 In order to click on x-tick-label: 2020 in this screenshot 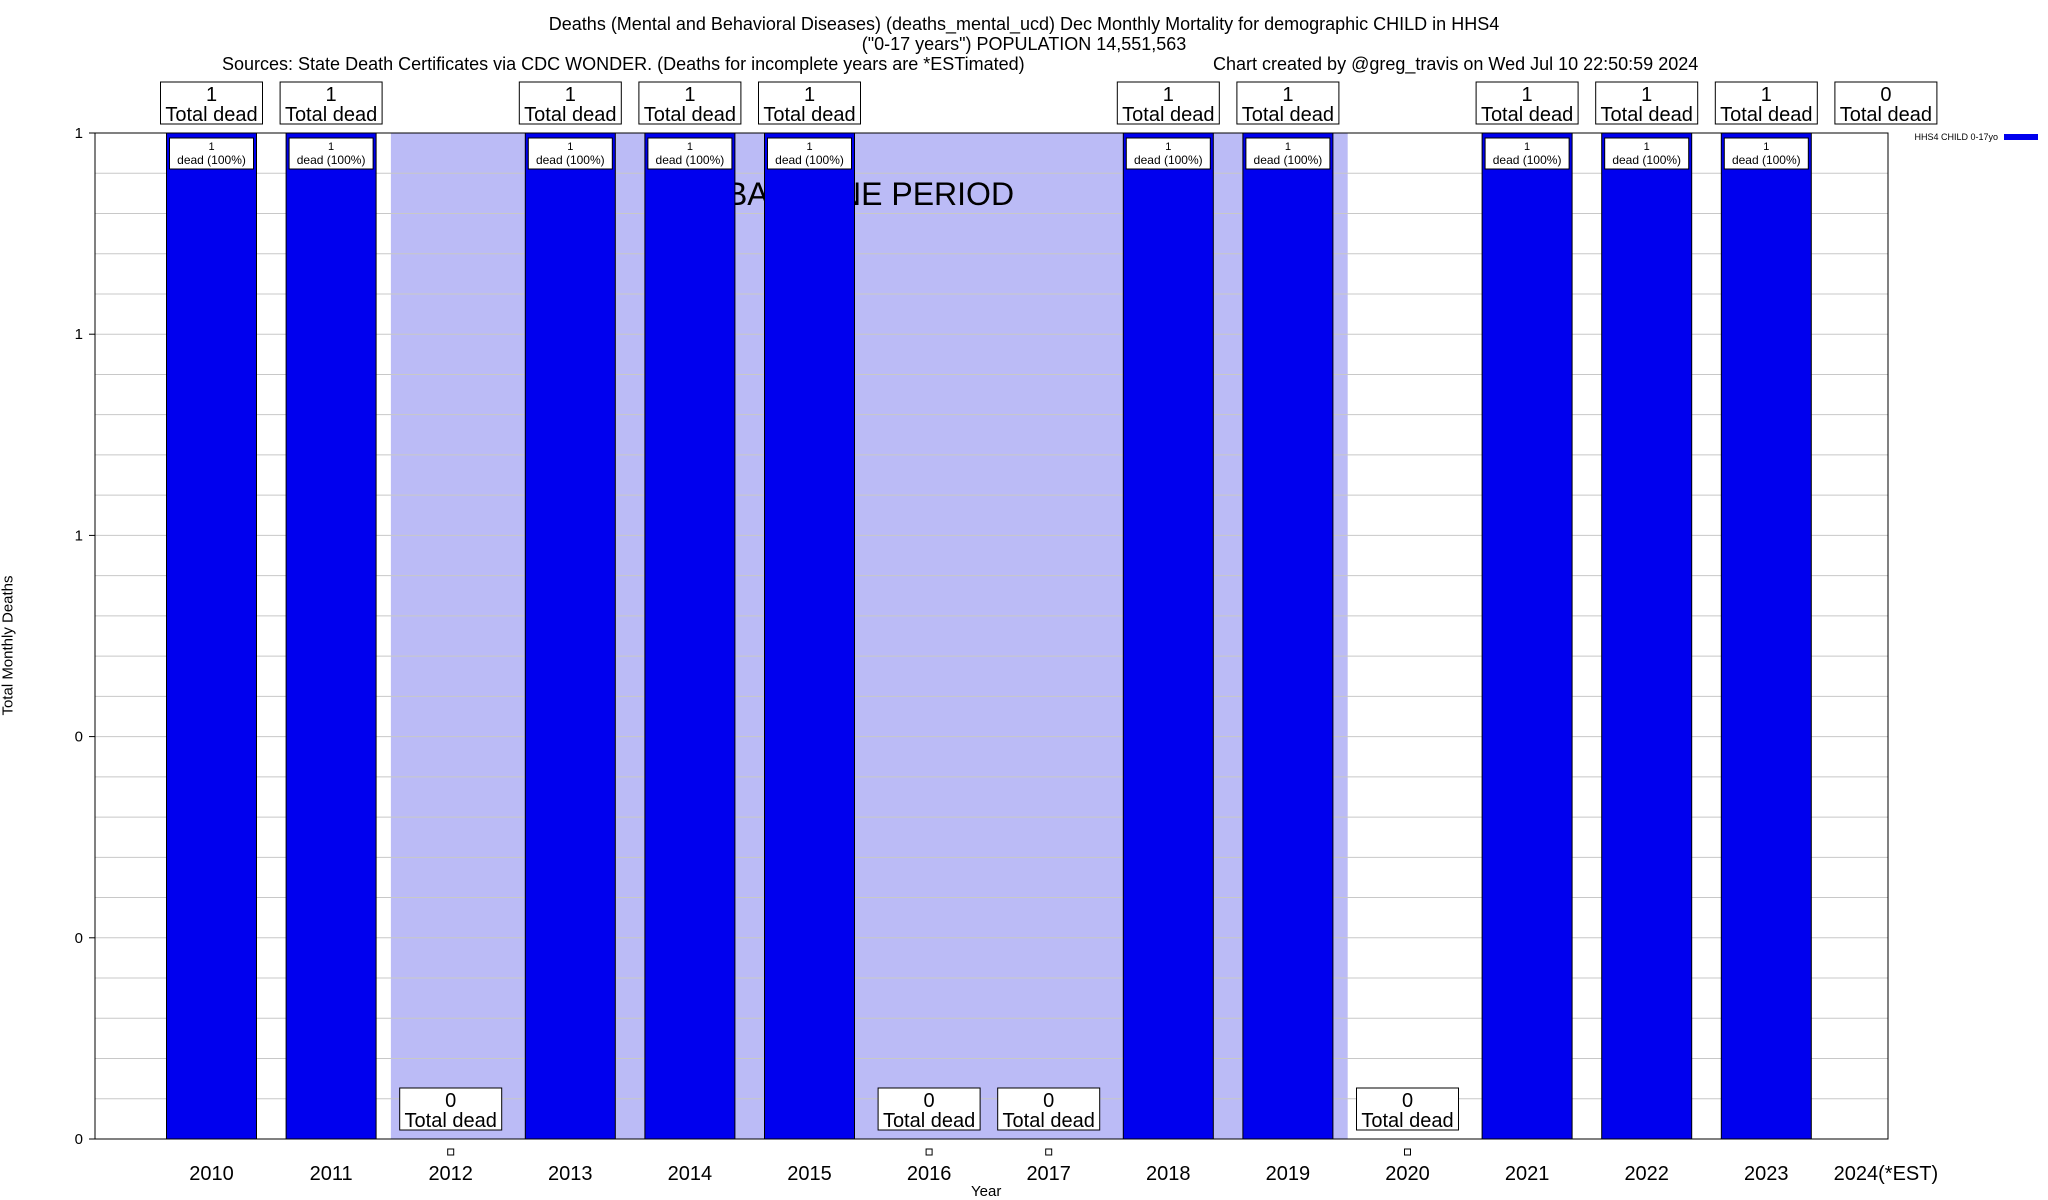, I will do `click(1407, 1174)`.